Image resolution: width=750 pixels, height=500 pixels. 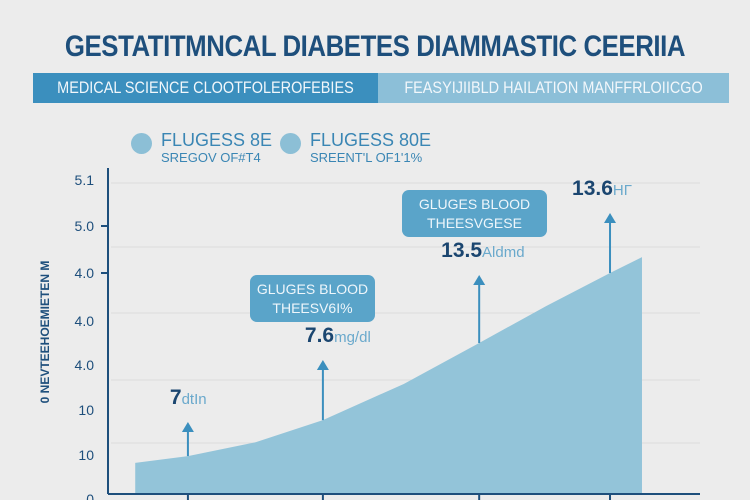 I want to click on annotation-unit: Aldmd, so click(x=503, y=252).